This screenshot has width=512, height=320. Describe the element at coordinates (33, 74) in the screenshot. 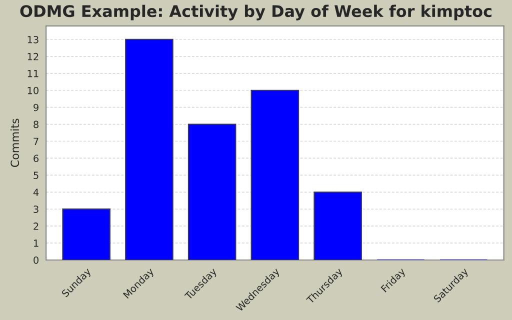

I see `y-tick-label: 11` at that location.